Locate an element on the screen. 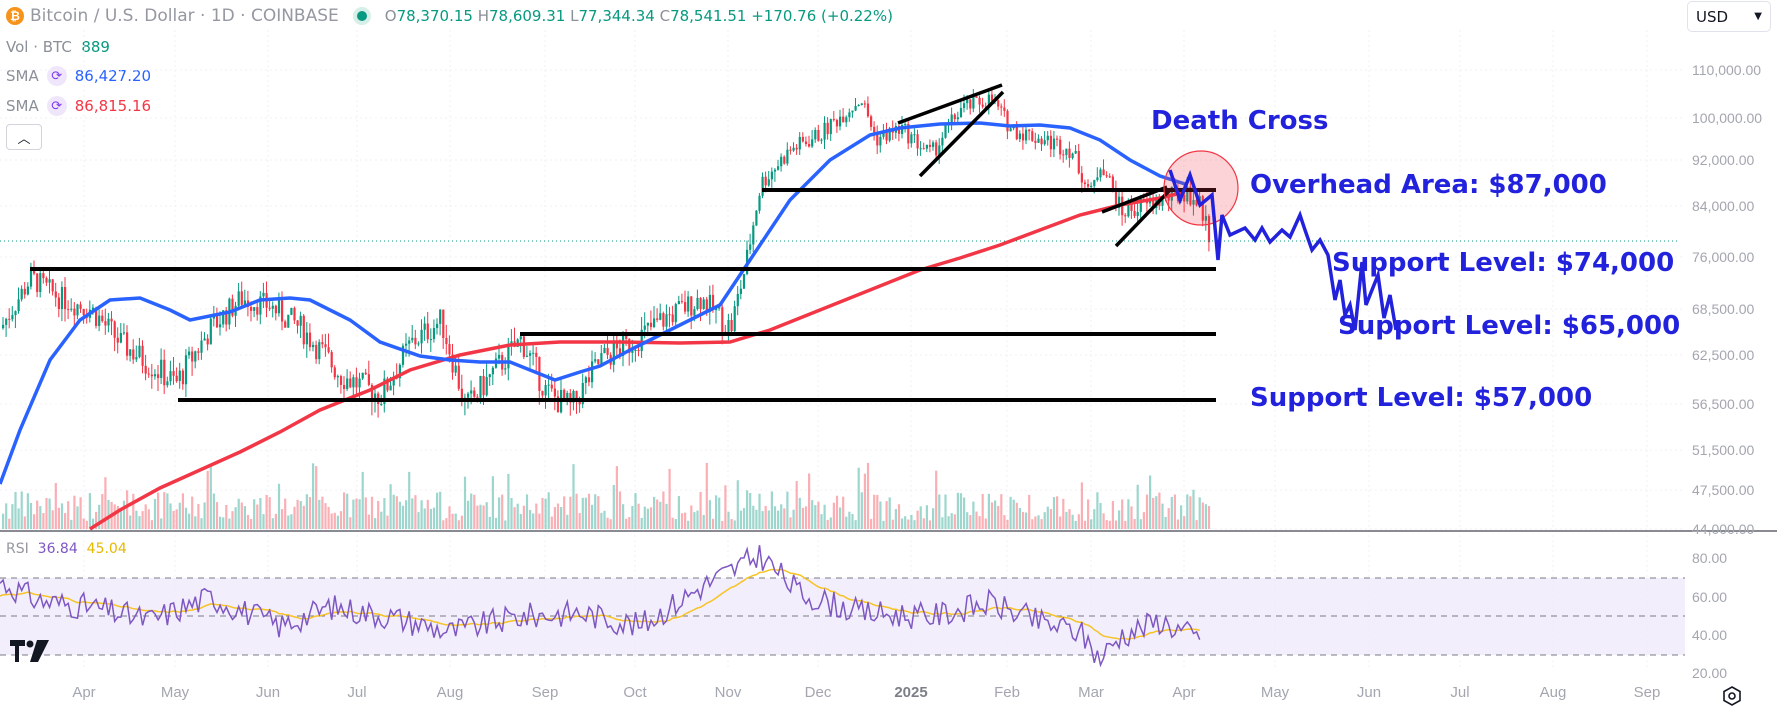 The image size is (1777, 706). open-value: 78,370.15 is located at coordinates (434, 16).